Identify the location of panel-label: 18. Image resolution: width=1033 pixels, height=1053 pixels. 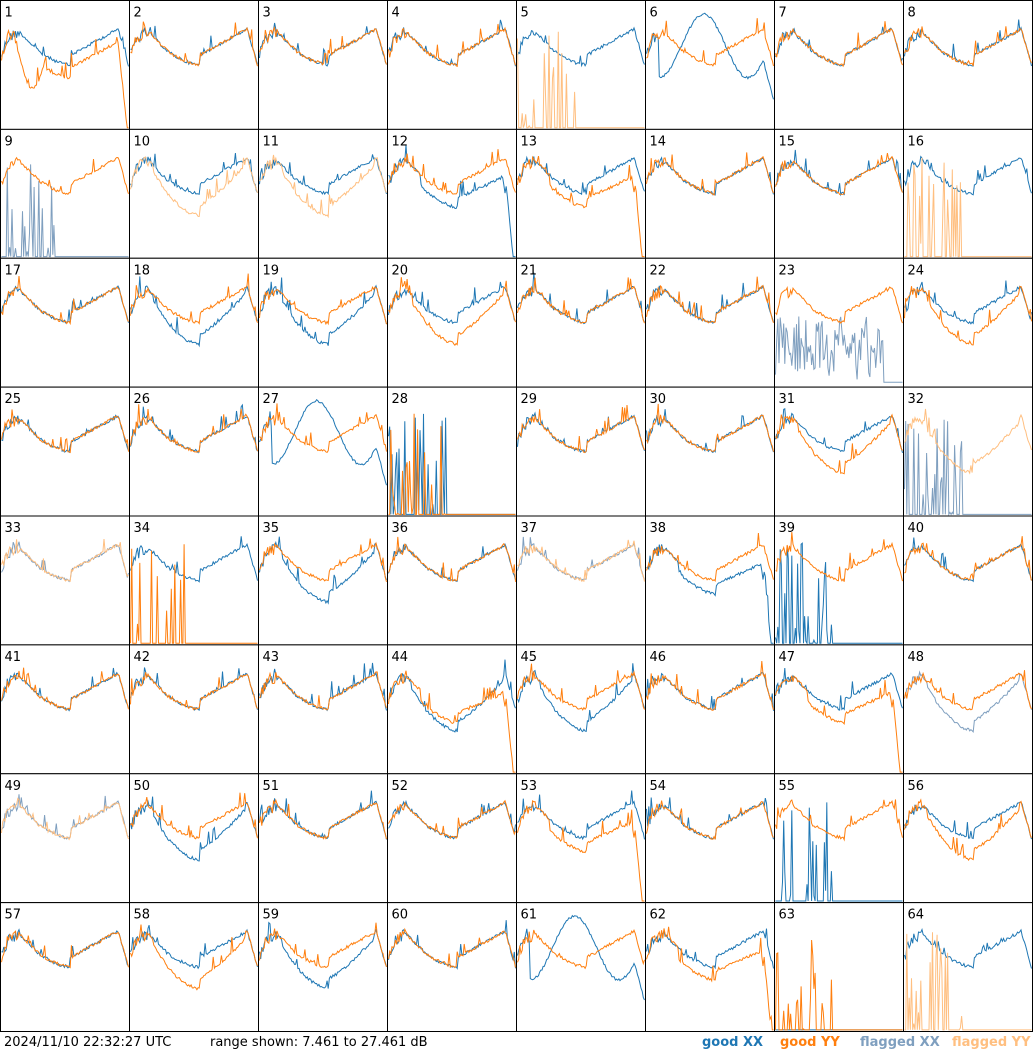
(142, 270).